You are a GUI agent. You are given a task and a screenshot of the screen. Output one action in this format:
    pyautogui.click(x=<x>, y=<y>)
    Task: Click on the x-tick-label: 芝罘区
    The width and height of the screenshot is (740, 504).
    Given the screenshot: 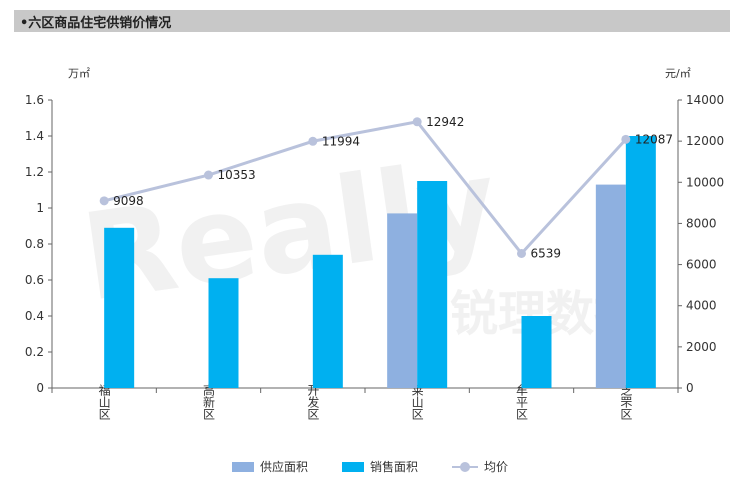 What is the action you would take?
    pyautogui.click(x=626, y=401)
    